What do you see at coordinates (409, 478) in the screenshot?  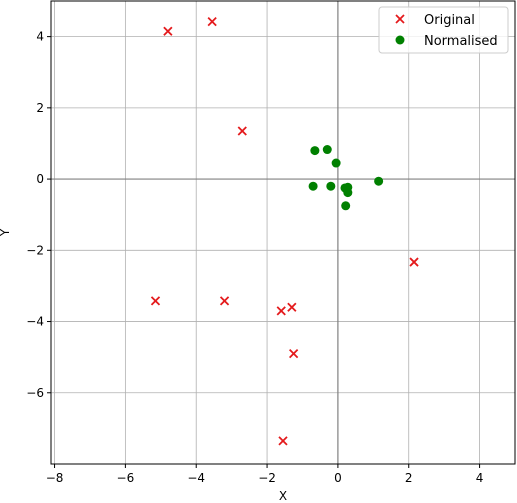 I see `x-tick-label: 2` at bounding box center [409, 478].